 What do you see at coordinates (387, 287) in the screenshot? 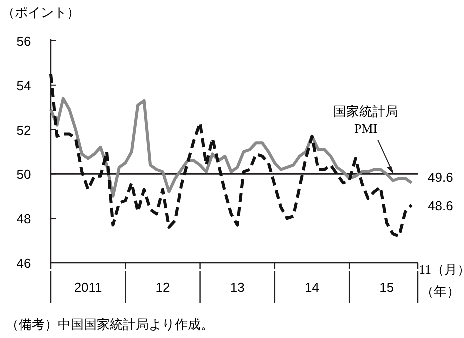
I see `x-tick: 15` at bounding box center [387, 287].